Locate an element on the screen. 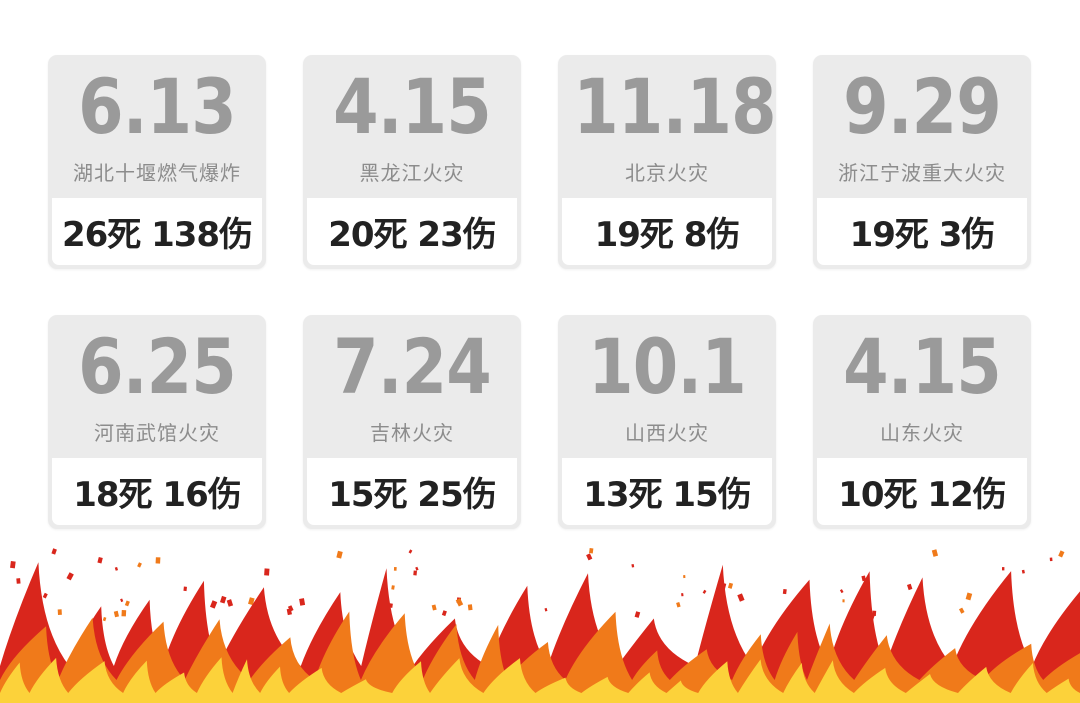 The height and width of the screenshot is (703, 1080). incident-event: 北京火灾 is located at coordinates (667, 173).